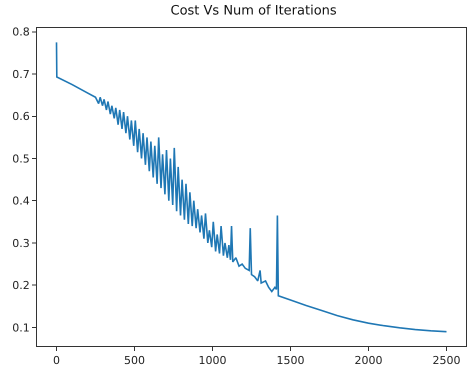 The width and height of the screenshot is (474, 376). Describe the element at coordinates (56, 361) in the screenshot. I see `x-tick-label: 0` at that location.